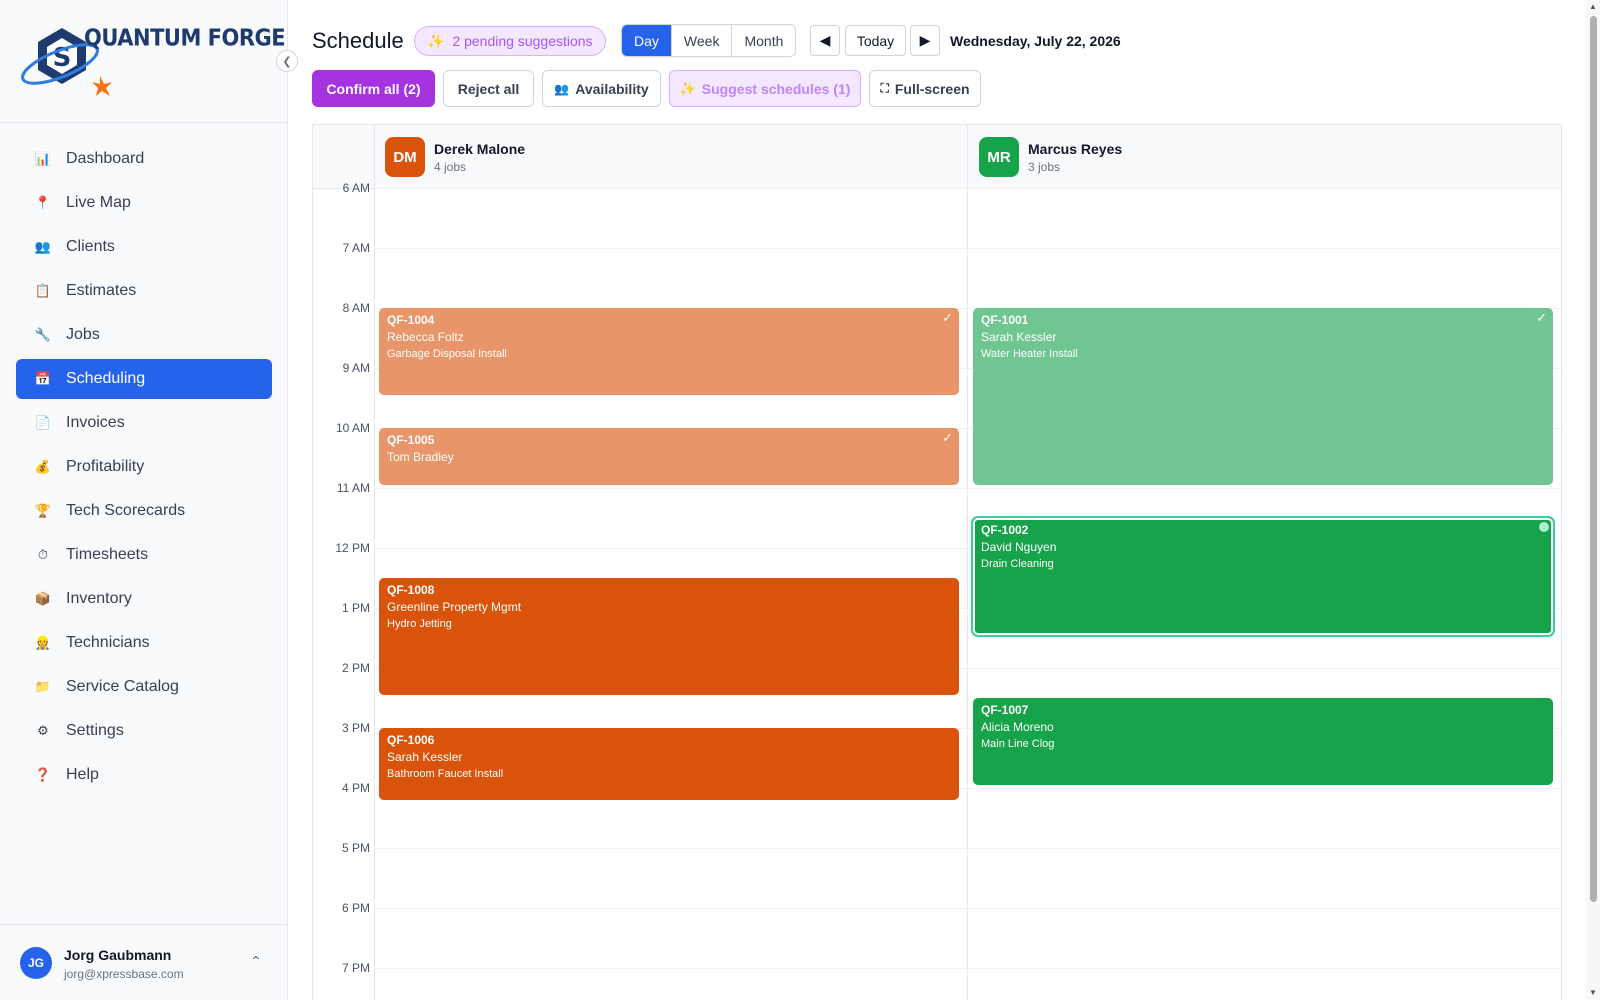 This screenshot has width=1600, height=1000. Describe the element at coordinates (1035, 41) in the screenshot. I see `current-date: Wednesday, July 22, 2026` at that location.